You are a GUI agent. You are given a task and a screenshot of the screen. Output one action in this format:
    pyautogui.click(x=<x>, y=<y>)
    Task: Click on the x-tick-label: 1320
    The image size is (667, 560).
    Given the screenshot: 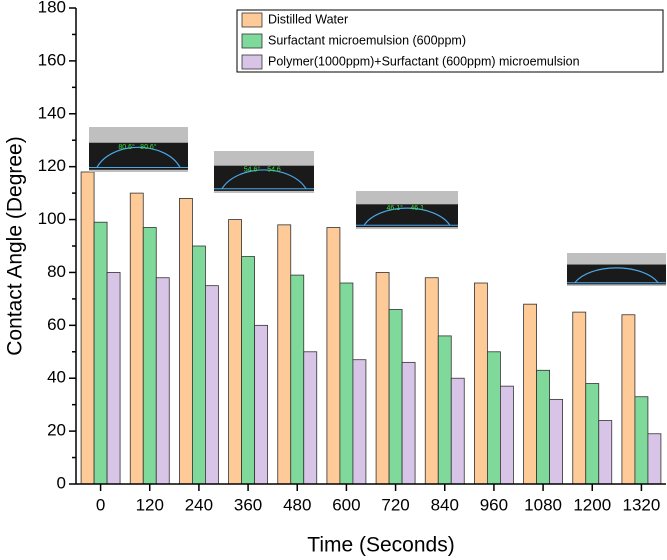 What is the action you would take?
    pyautogui.click(x=642, y=504)
    